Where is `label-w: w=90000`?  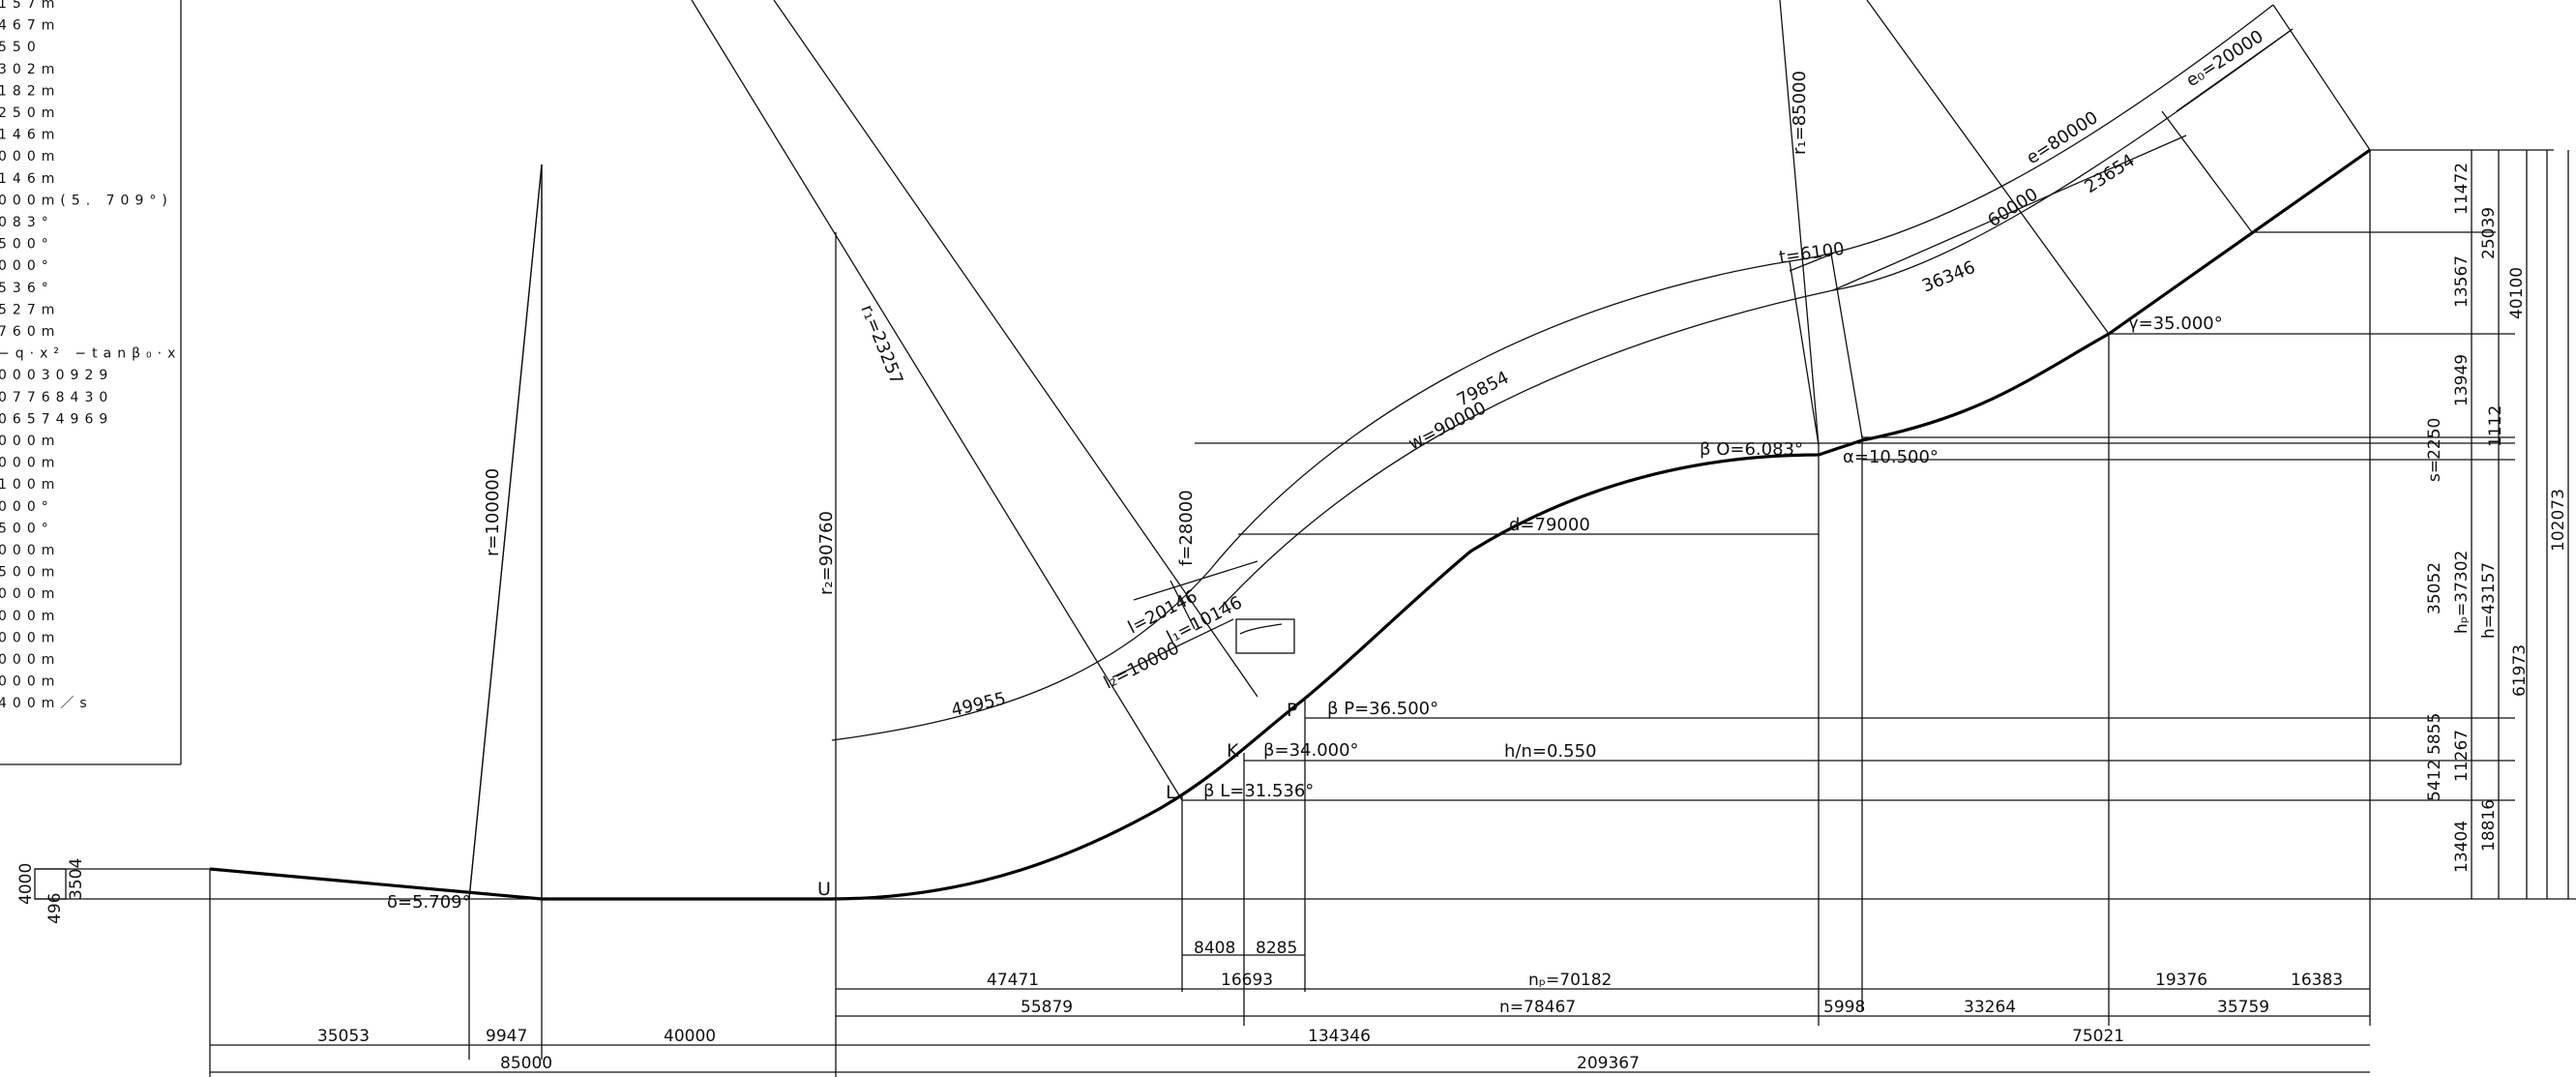
label-w: w=90000 is located at coordinates (1448, 426).